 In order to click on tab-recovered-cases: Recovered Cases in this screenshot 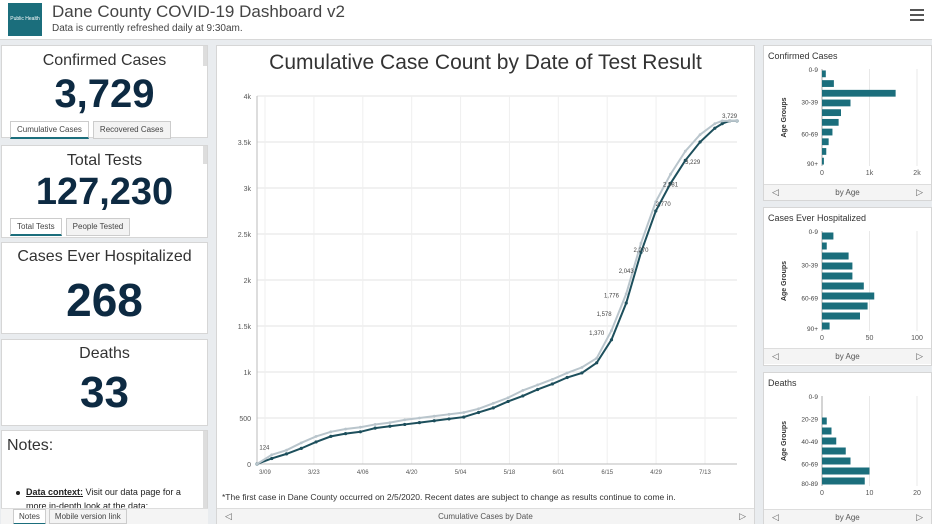, I will do `click(131, 130)`.